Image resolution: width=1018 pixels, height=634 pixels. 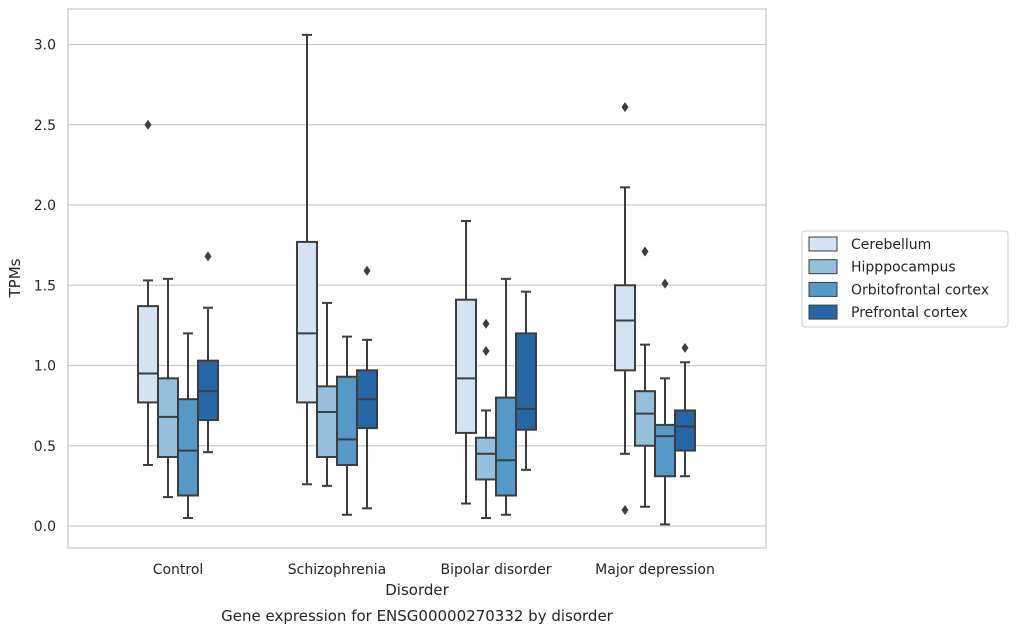 I want to click on y-tick-label: 1.5, so click(x=45, y=286).